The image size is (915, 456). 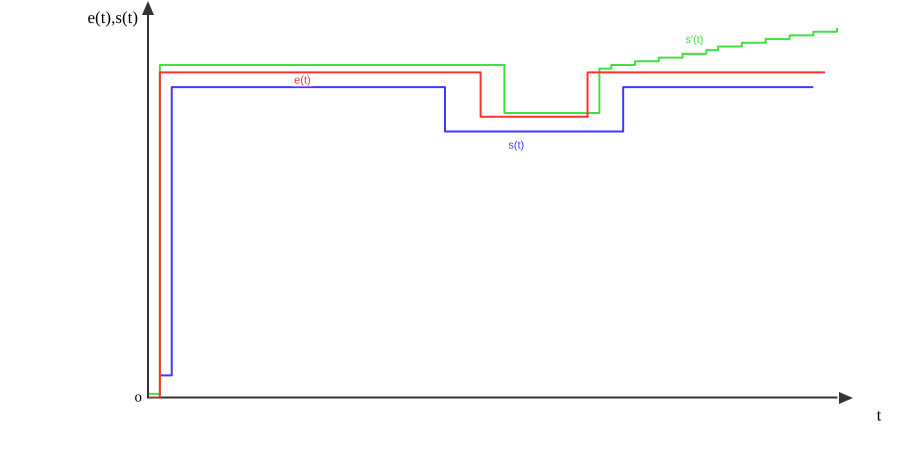 What do you see at coordinates (112, 17) in the screenshot?
I see `y-axis-title: e(t),s(t)` at bounding box center [112, 17].